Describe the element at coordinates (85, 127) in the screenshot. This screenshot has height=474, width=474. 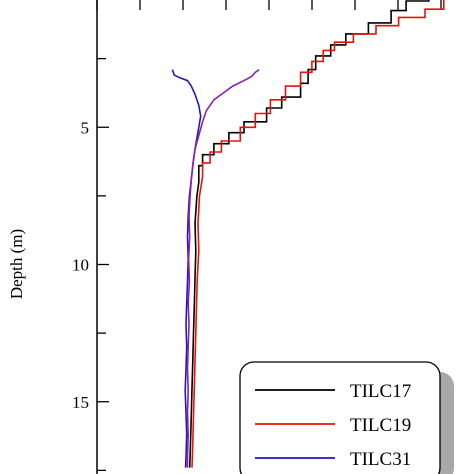
I see `y-tick-label: 5` at that location.